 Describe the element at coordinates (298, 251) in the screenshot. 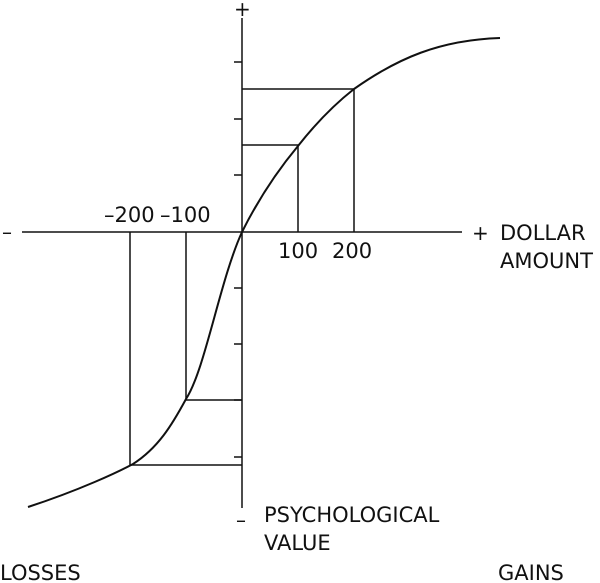

I see `tick-label-100: 100` at that location.